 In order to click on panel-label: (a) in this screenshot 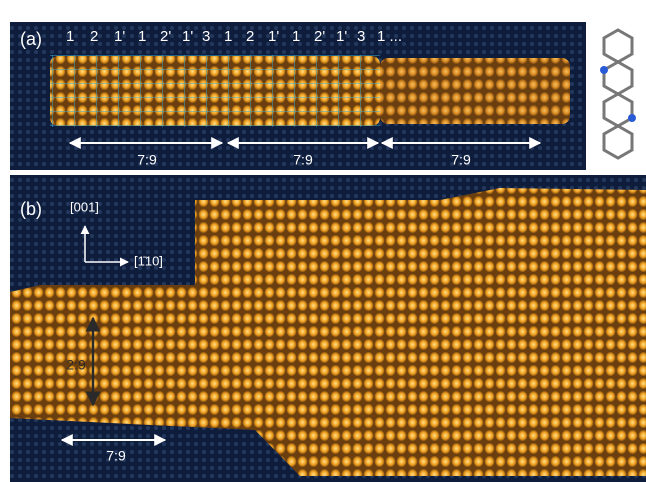, I will do `click(31, 39)`.